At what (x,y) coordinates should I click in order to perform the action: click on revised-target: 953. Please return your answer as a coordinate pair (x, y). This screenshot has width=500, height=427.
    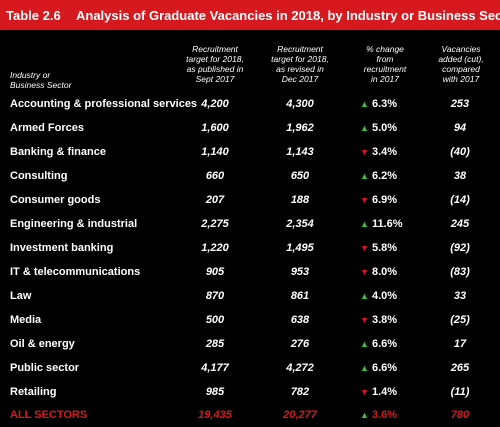
    Looking at the image, I should click on (300, 272).